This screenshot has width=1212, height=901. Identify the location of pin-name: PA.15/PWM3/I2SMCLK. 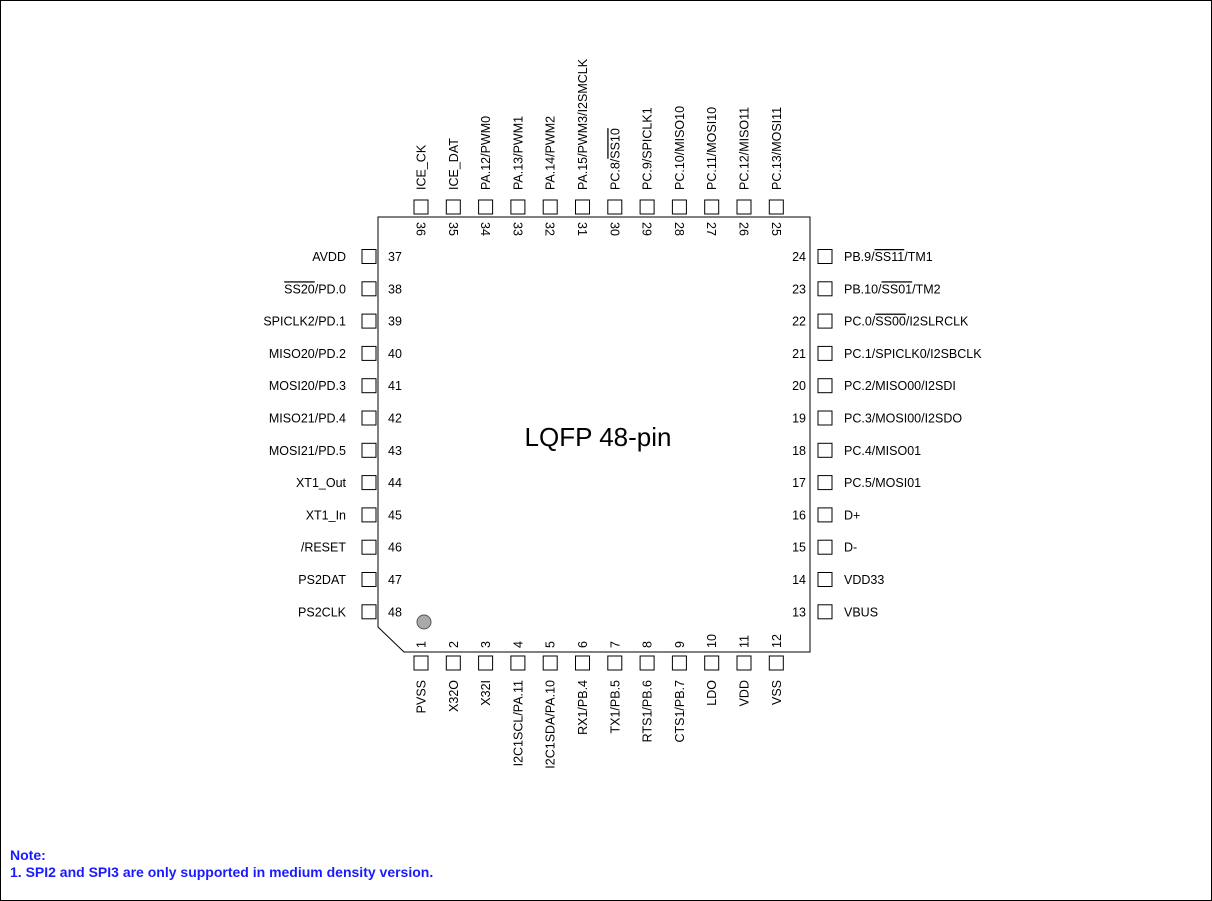
(583, 124).